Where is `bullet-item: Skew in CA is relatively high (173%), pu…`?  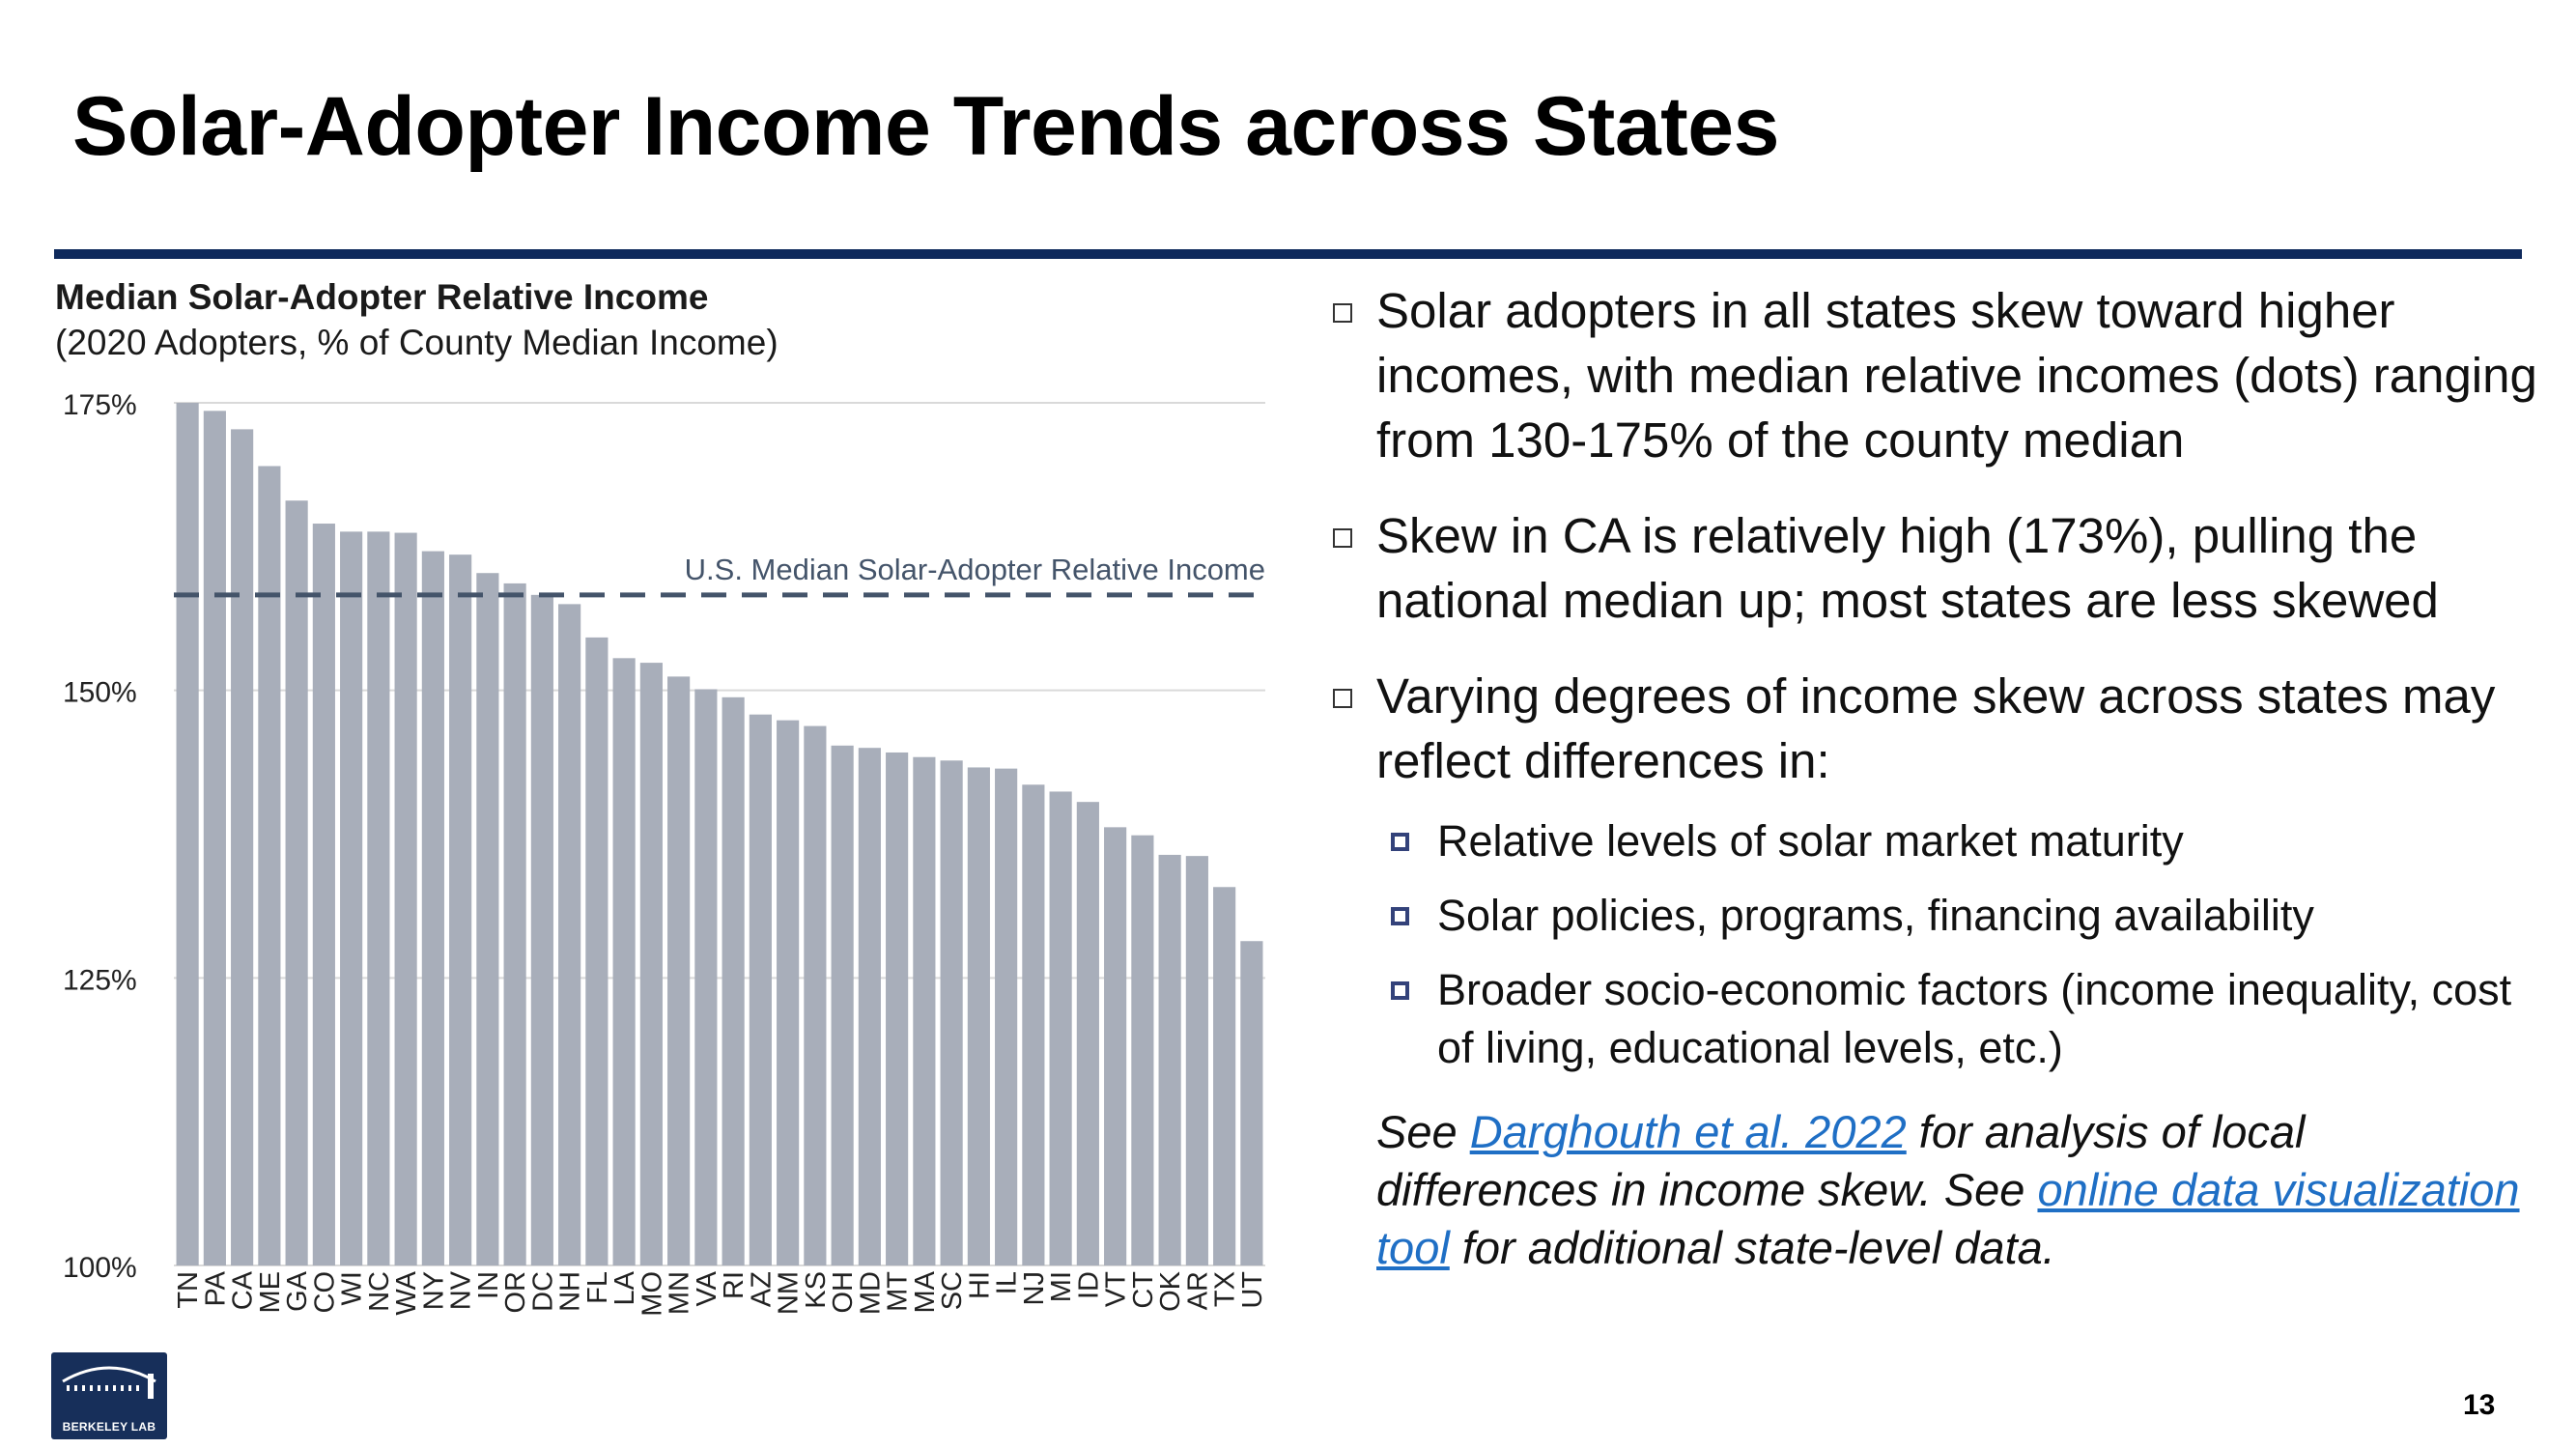 bullet-item: Skew in CA is relatively high (173%), pu… is located at coordinates (1946, 568).